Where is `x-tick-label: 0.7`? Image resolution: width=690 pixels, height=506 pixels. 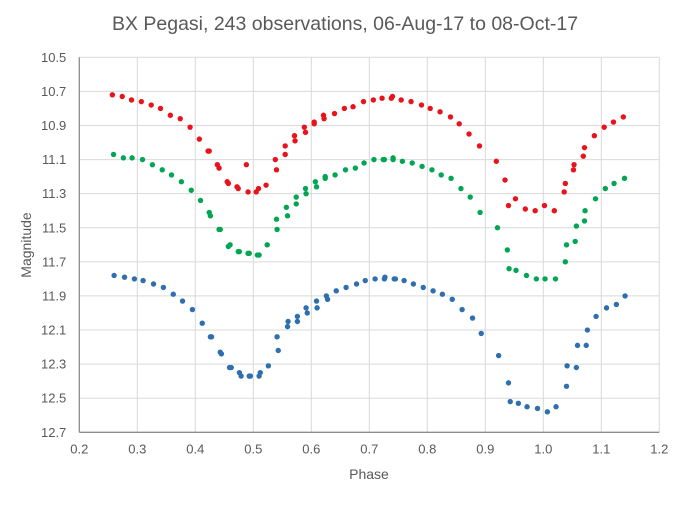 x-tick-label: 0.7 is located at coordinates (369, 448).